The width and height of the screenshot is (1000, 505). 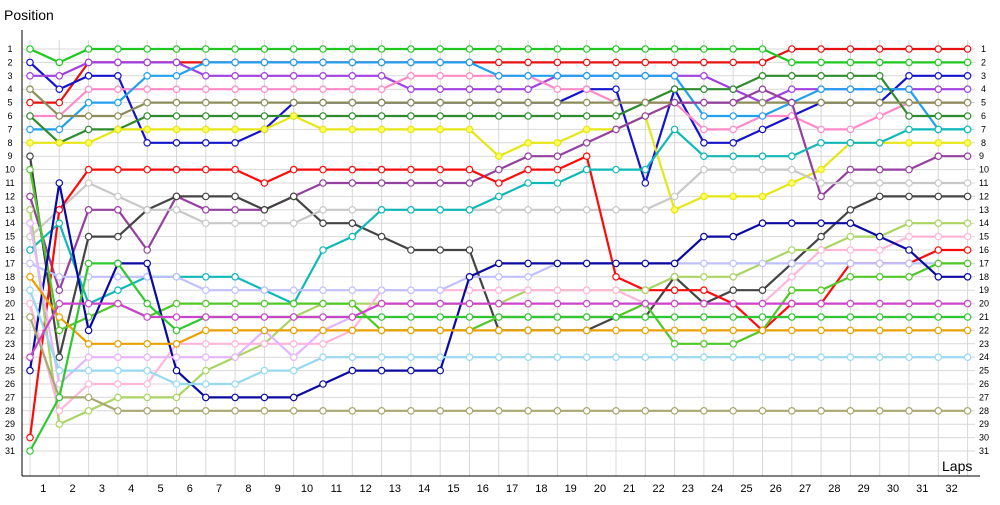 What do you see at coordinates (10, 371) in the screenshot?
I see `y-tick-label-left: 25` at bounding box center [10, 371].